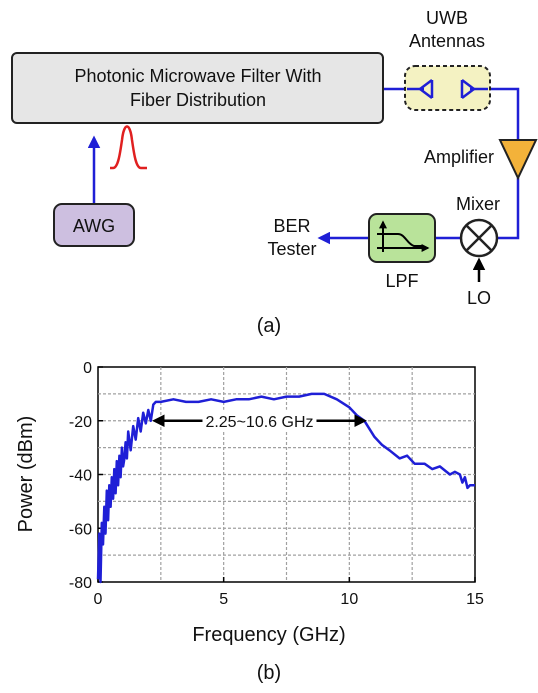 This screenshot has width=538, height=693. I want to click on bandwidth-annotation: 2.25~10.6 GHz, so click(259, 422).